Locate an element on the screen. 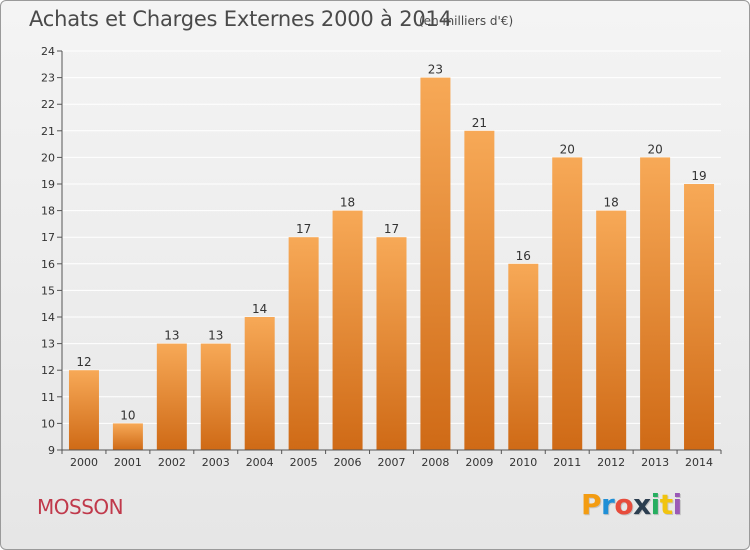 The height and width of the screenshot is (550, 750). x-tick-label-2006: 2006 is located at coordinates (348, 462).